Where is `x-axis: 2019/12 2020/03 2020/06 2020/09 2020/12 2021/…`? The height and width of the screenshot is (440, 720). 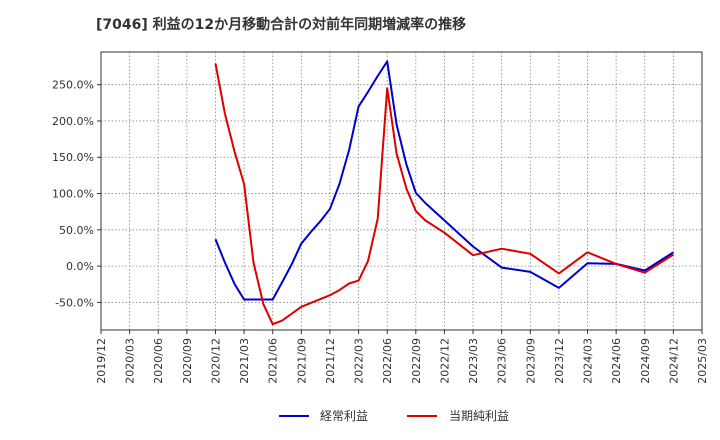 x-axis: 2019/12 2020/03 2020/06 2020/09 2020/12 2021/… is located at coordinates (402, 357).